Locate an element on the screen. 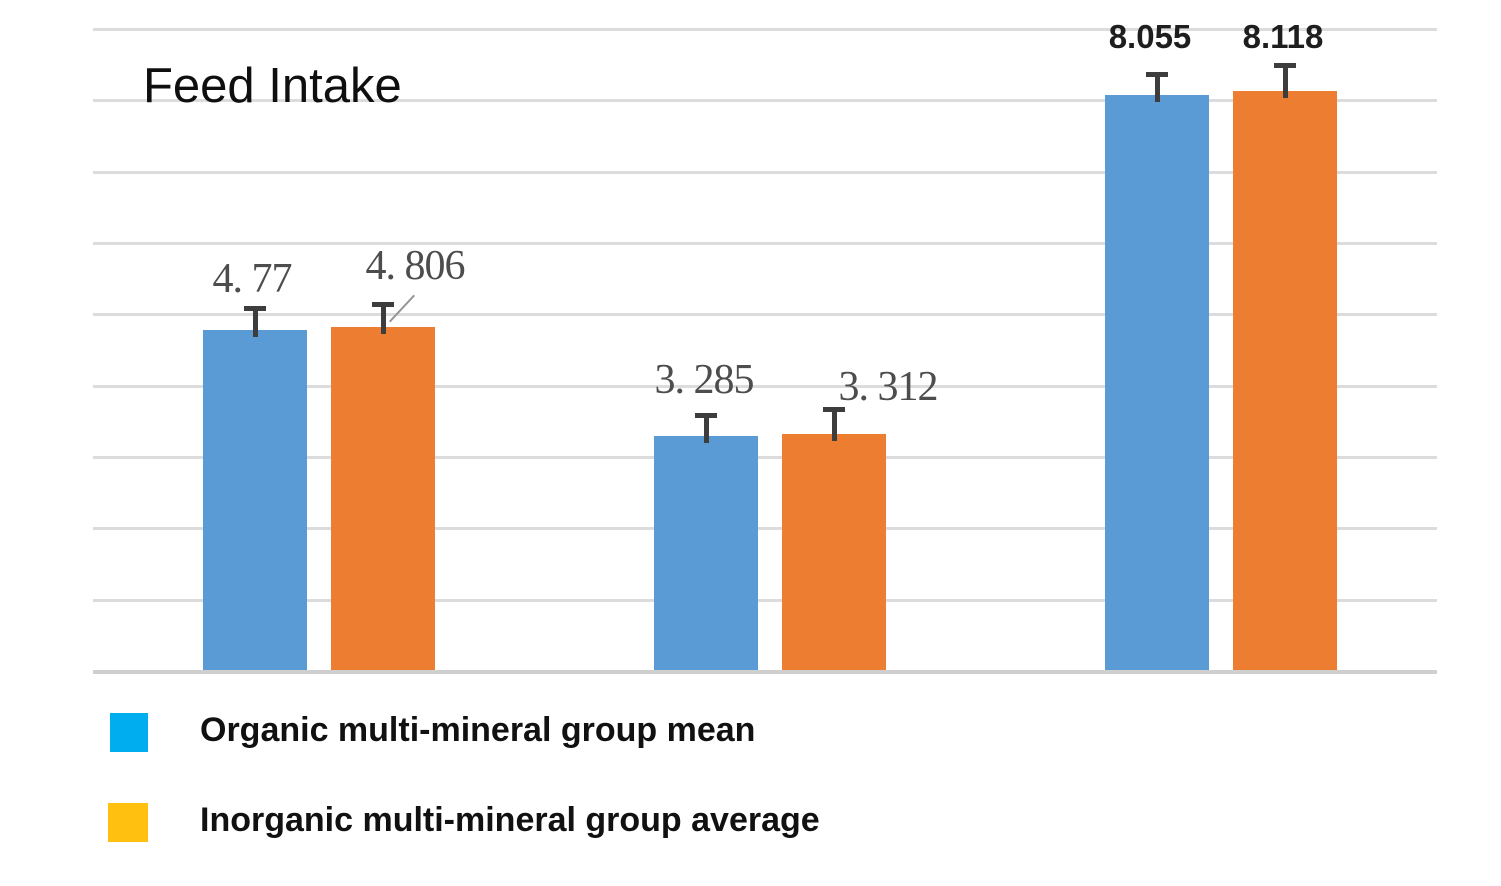 Image resolution: width=1501 pixels, height=886 pixels. value-label: 3. 312 is located at coordinates (888, 387).